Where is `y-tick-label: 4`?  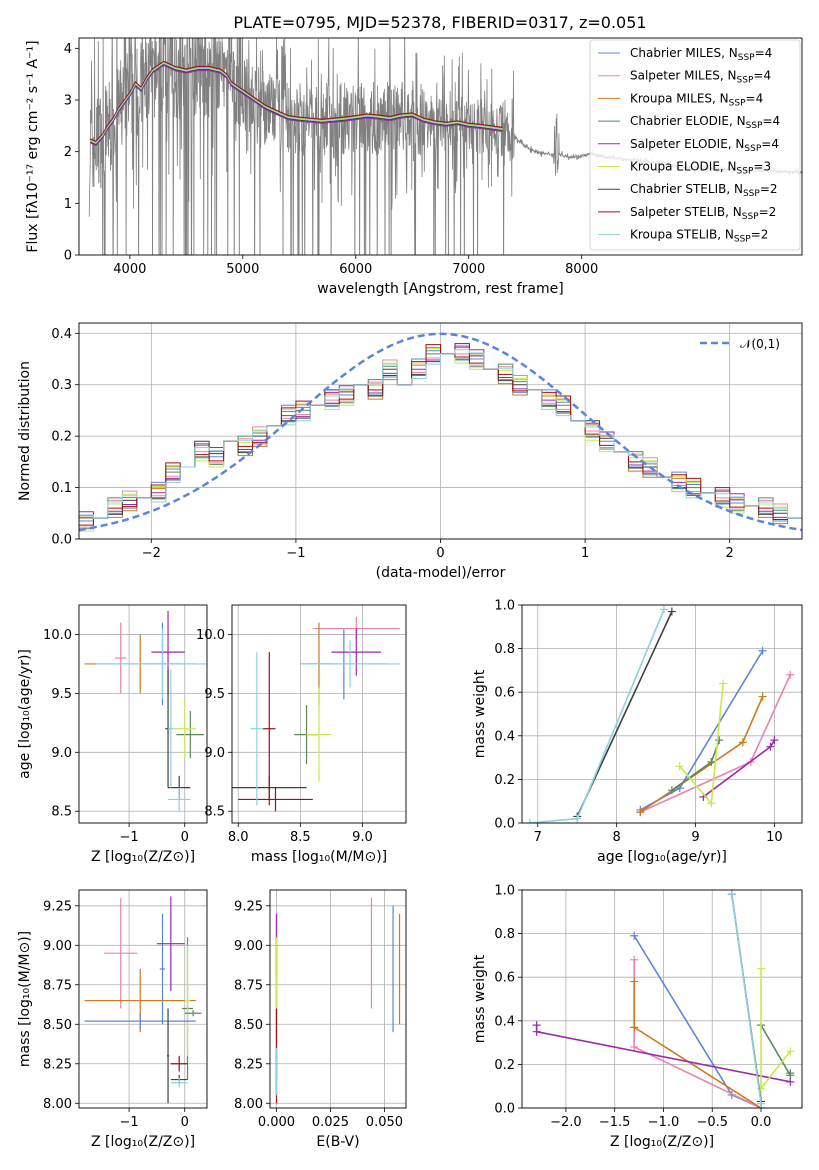 y-tick-label: 4 is located at coordinates (68, 49).